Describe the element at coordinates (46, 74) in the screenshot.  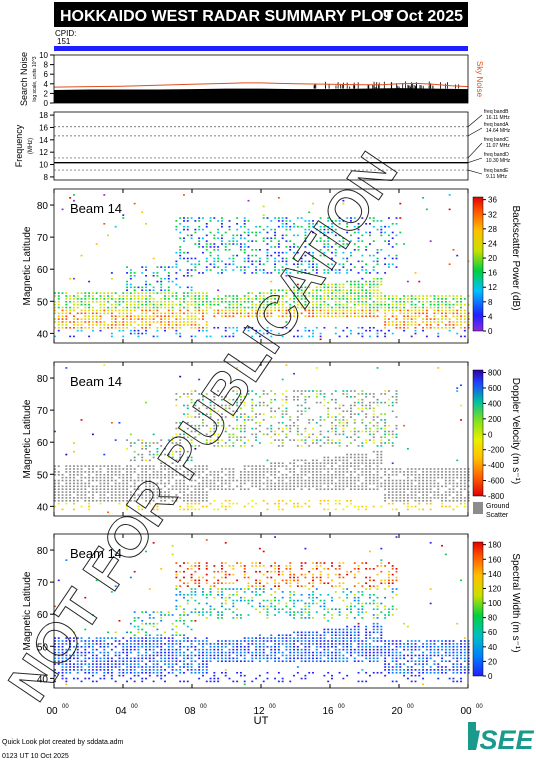
I see `y-tick-label: 6` at that location.